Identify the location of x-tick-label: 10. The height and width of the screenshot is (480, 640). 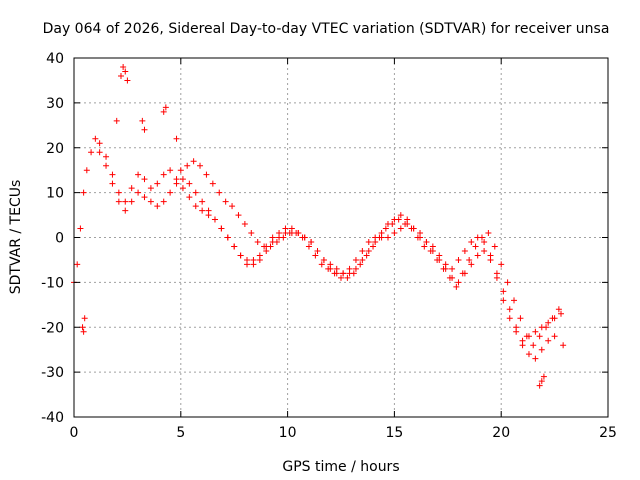
(288, 433).